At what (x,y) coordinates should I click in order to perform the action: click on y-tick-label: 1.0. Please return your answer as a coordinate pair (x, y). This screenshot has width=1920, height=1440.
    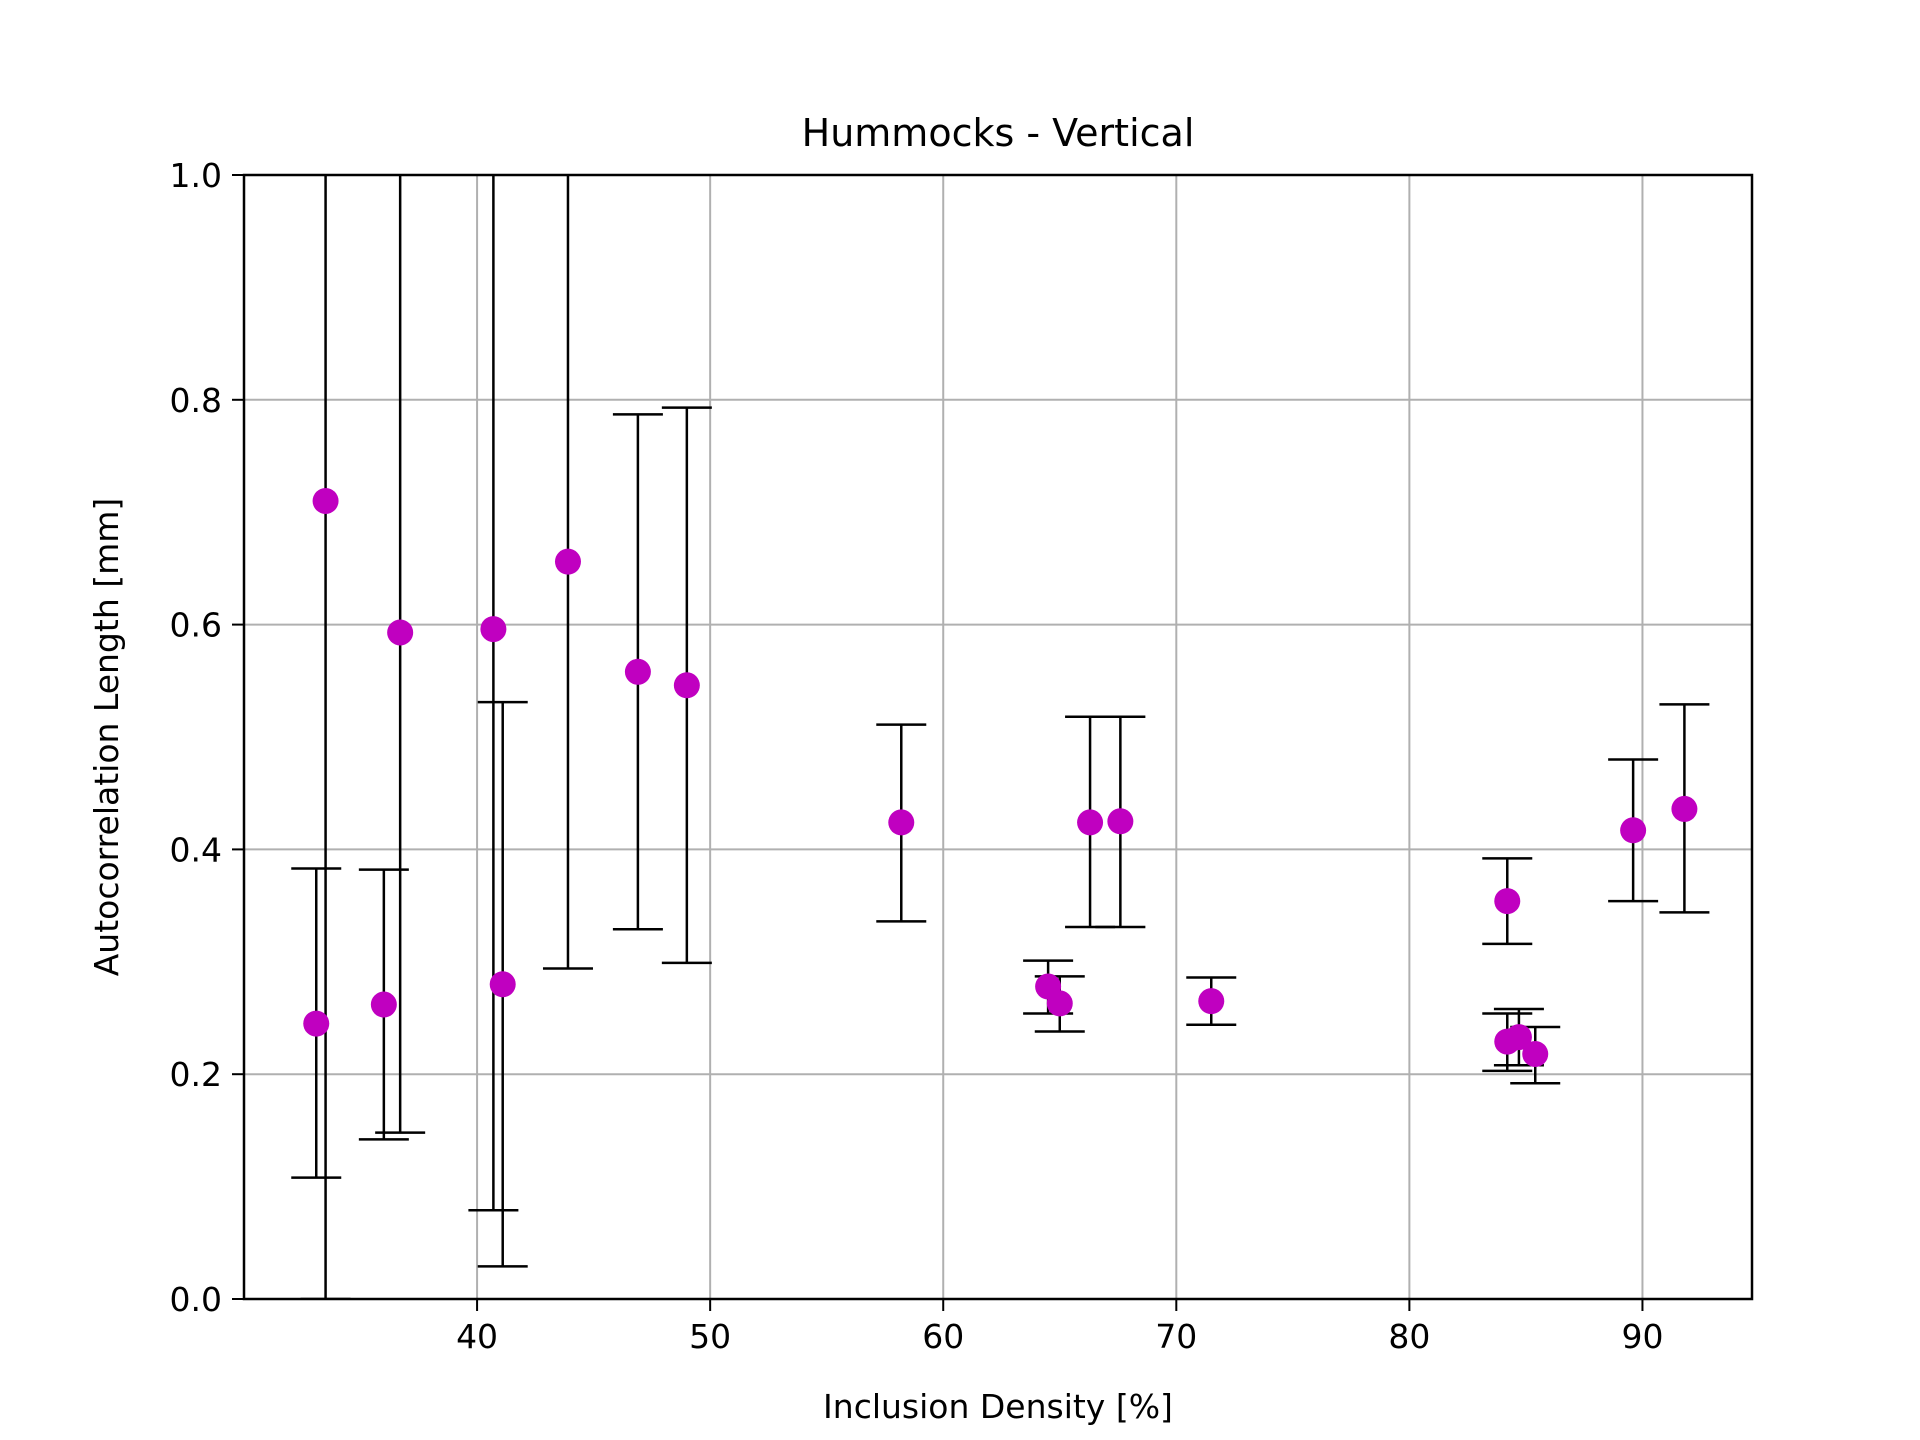
    Looking at the image, I should click on (196, 175).